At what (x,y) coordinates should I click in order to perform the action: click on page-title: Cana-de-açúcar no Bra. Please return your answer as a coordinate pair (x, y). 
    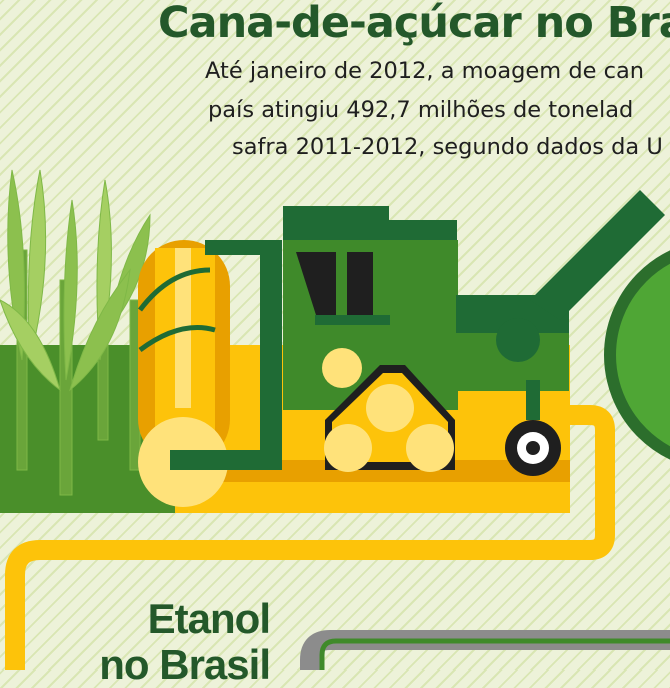
    Looking at the image, I should click on (414, 24).